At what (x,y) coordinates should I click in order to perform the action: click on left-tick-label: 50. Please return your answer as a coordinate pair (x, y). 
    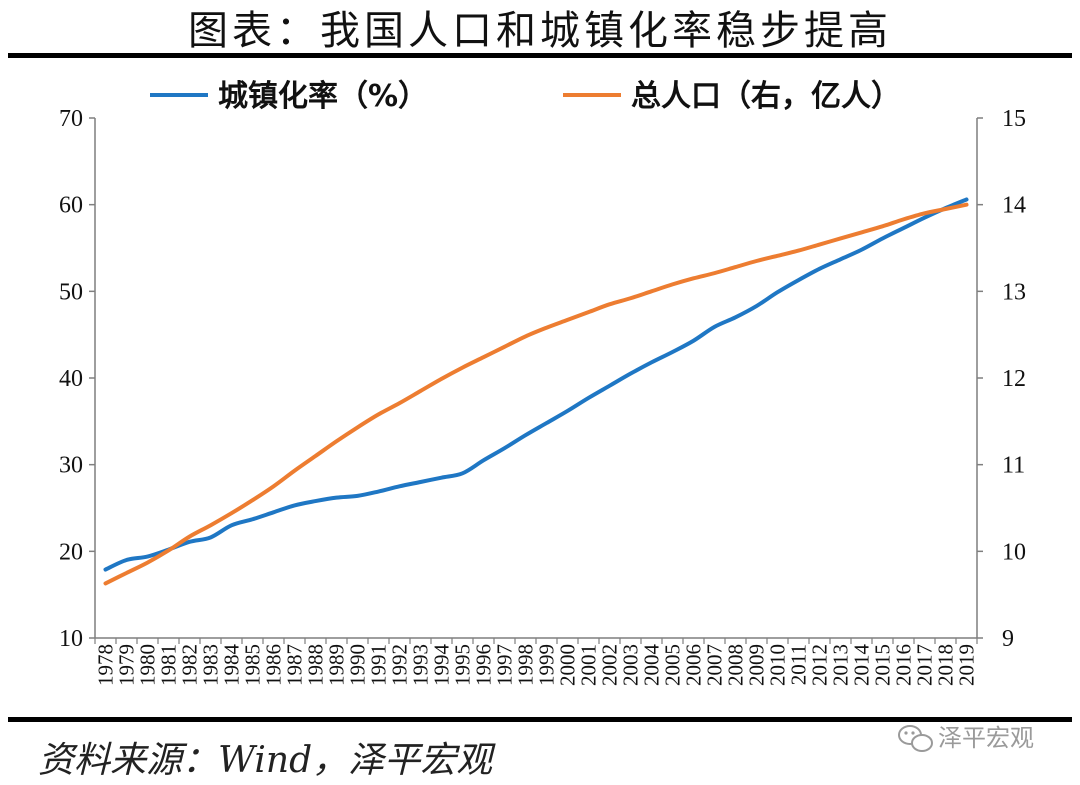
    Looking at the image, I should click on (71, 292).